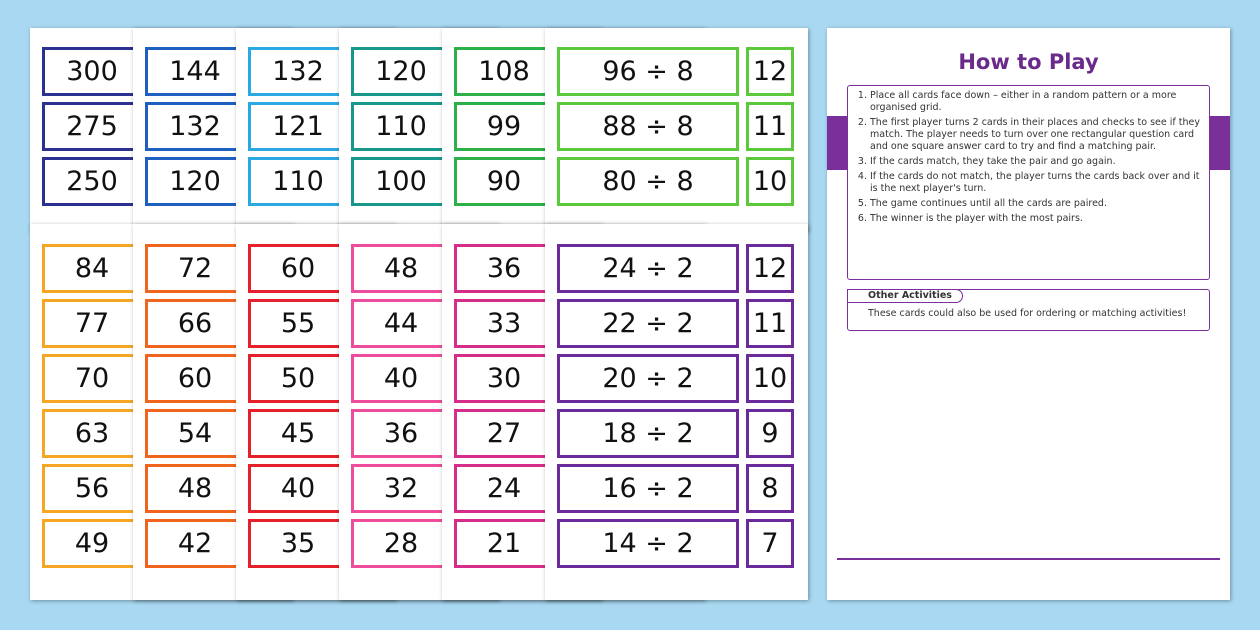 Image resolution: width=1260 pixels, height=630 pixels. Describe the element at coordinates (298, 378) in the screenshot. I see `card-number: 50` at that location.